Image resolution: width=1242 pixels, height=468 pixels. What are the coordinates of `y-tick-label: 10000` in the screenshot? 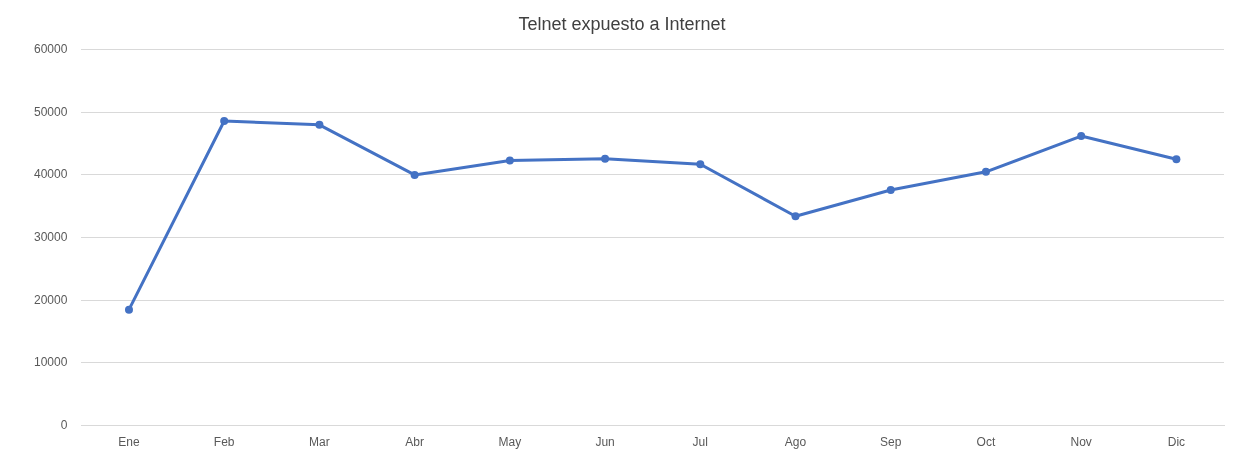 It's located at (50, 362).